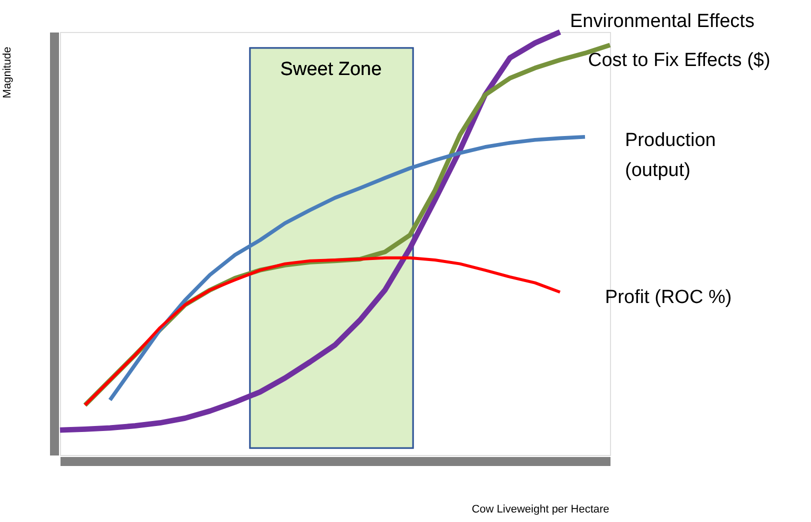 This screenshot has width=811, height=522. Describe the element at coordinates (670, 155) in the screenshot. I see `text: Production (output)` at that location.